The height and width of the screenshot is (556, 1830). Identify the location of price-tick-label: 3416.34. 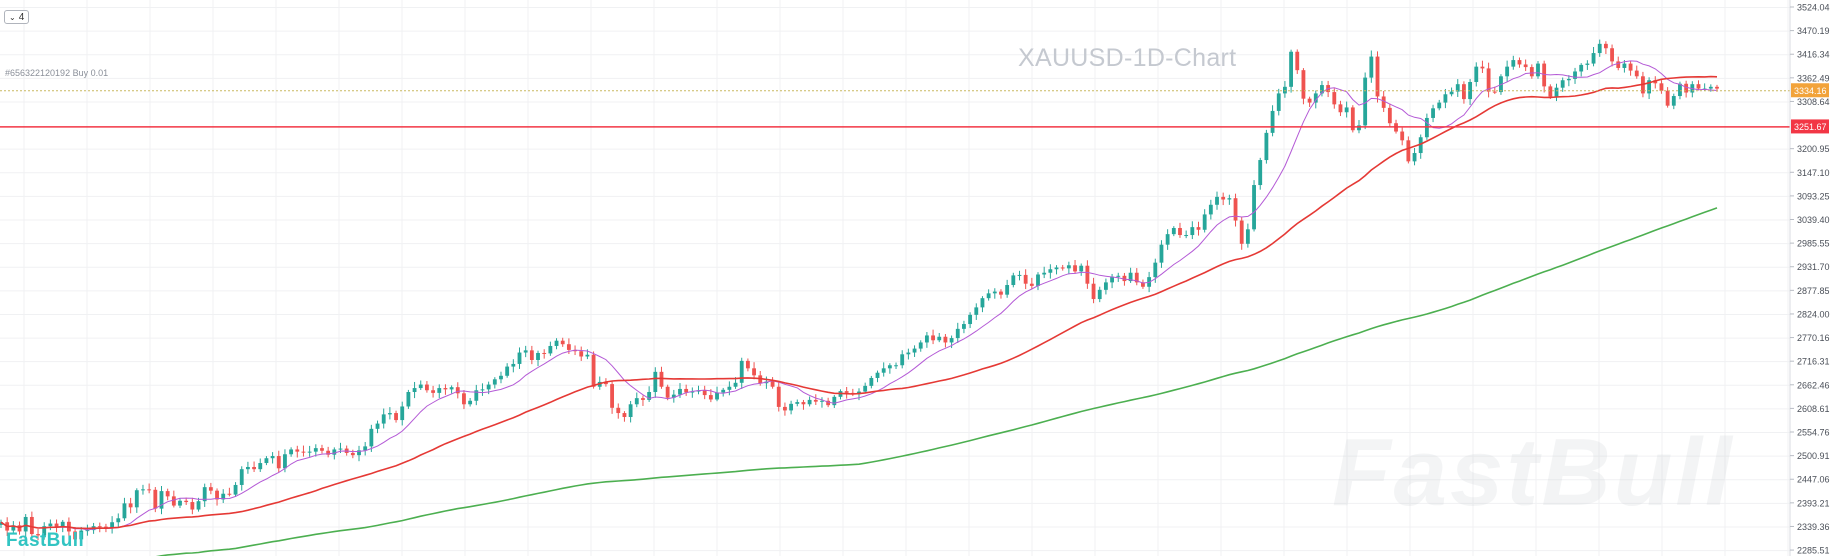
(1813, 55).